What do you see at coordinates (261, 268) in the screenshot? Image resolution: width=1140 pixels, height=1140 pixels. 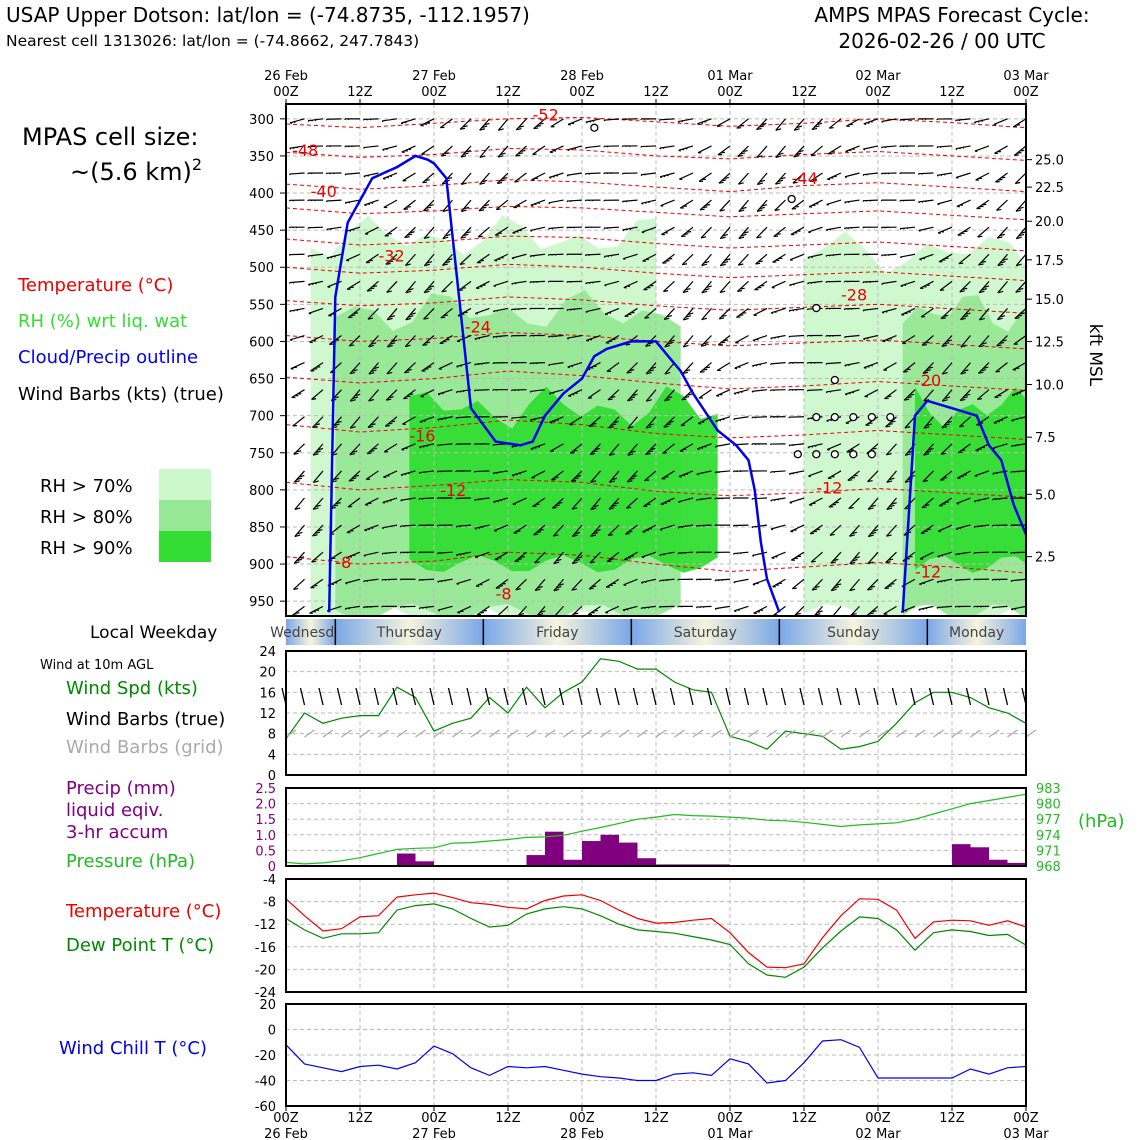 I see `pressure-tick-label: 500` at bounding box center [261, 268].